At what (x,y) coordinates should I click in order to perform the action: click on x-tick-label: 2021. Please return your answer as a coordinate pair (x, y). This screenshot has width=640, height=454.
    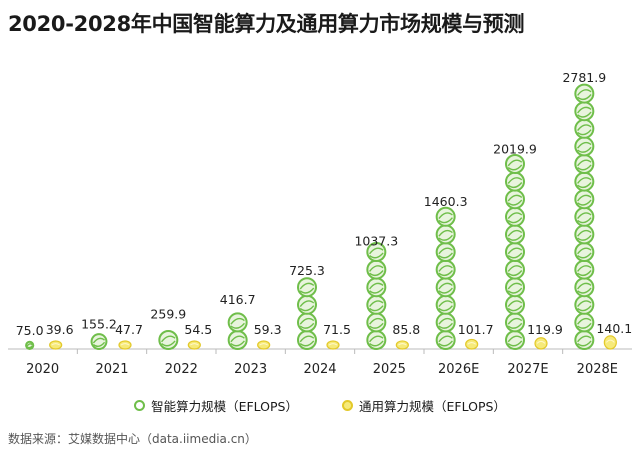
    Looking at the image, I should click on (111, 369).